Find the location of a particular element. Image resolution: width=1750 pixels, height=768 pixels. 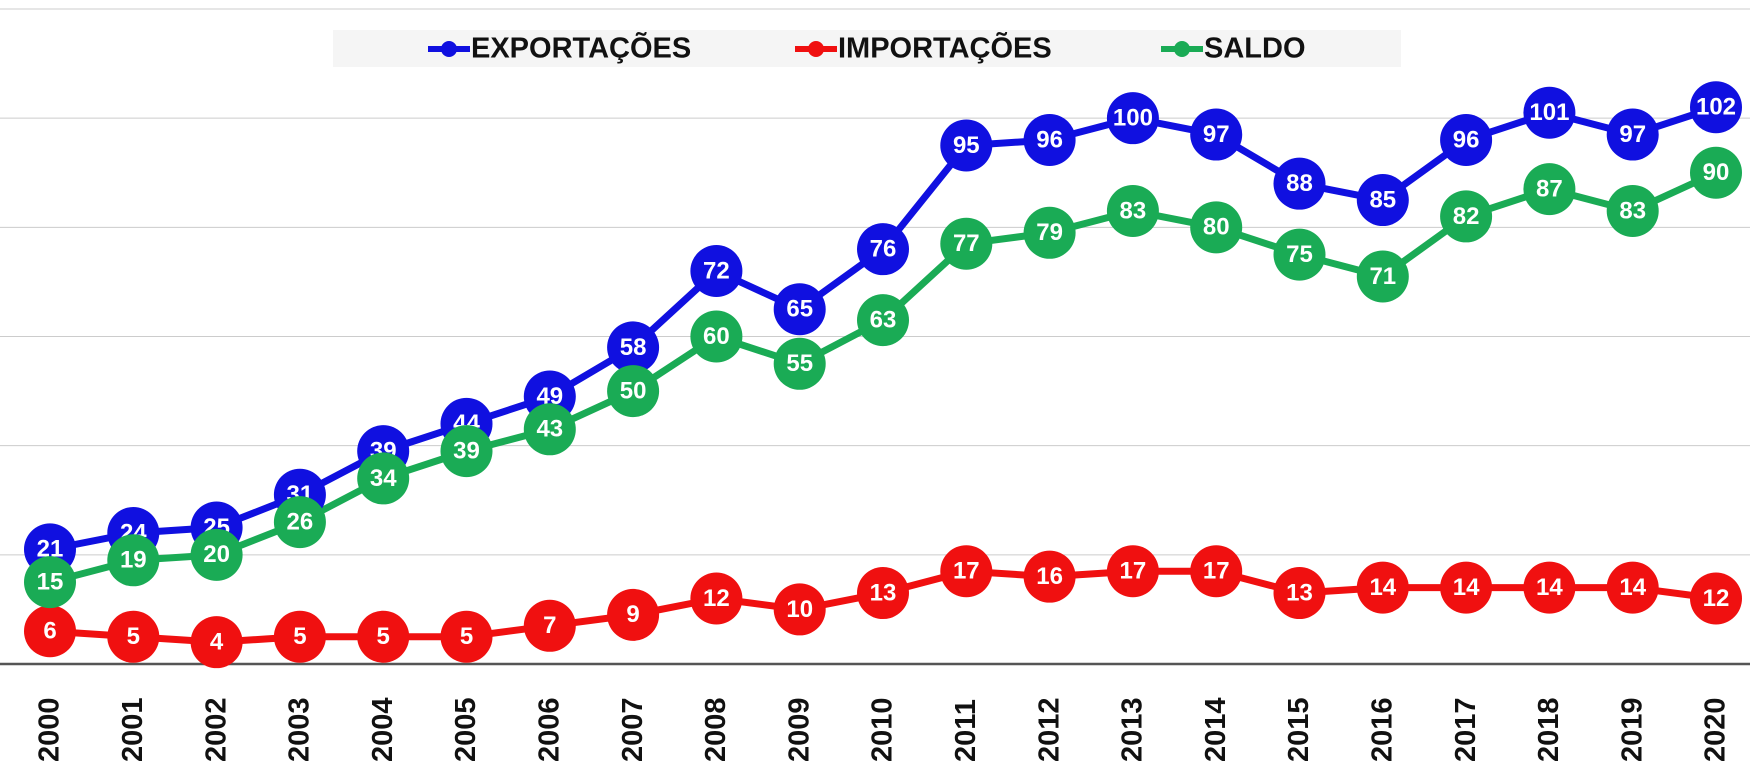

data-label: 88 is located at coordinates (1299, 183).